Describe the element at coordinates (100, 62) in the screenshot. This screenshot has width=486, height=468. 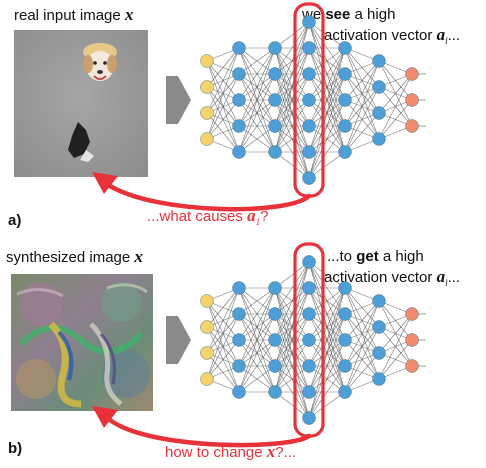
I see `dog-head-icon` at that location.